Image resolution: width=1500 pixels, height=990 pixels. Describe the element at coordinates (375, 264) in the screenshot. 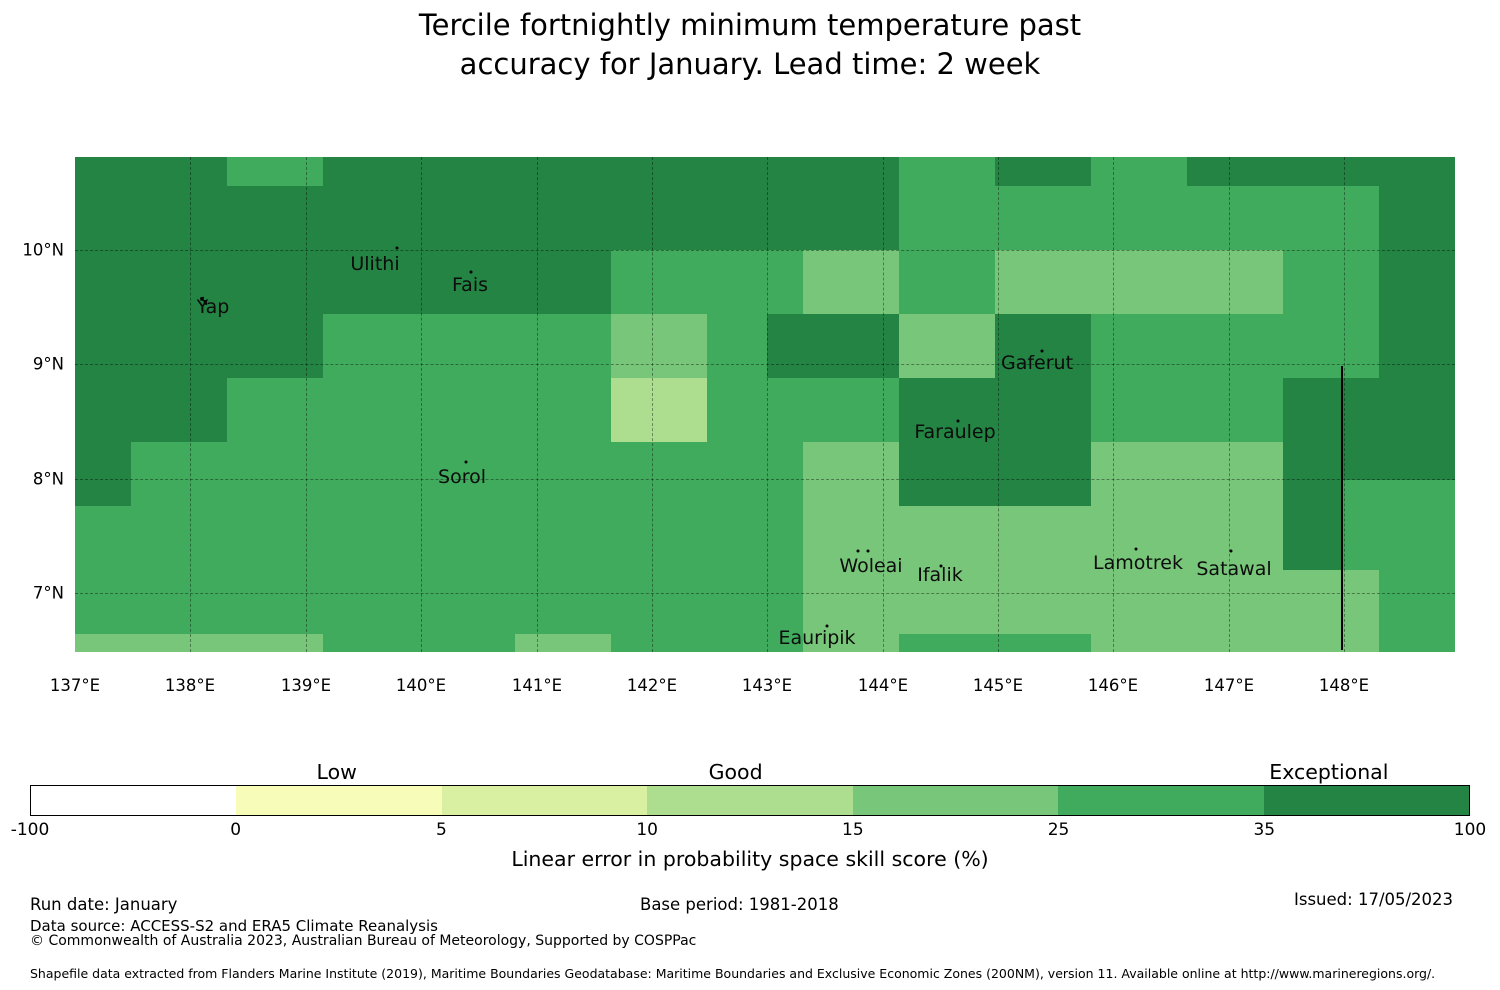

I see `island-label: Ulithi` at that location.